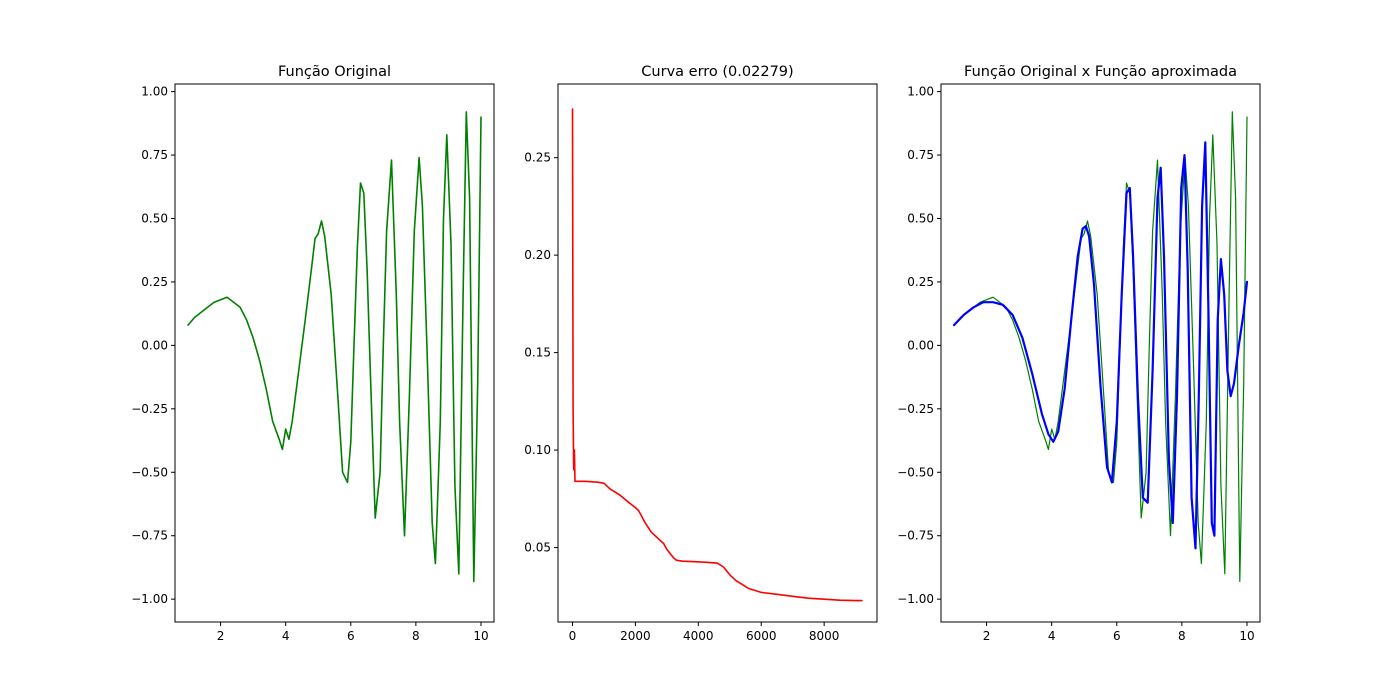 This screenshot has width=1400, height=700. What do you see at coordinates (824, 636) in the screenshot?
I see `x-tick-label: 8000` at bounding box center [824, 636].